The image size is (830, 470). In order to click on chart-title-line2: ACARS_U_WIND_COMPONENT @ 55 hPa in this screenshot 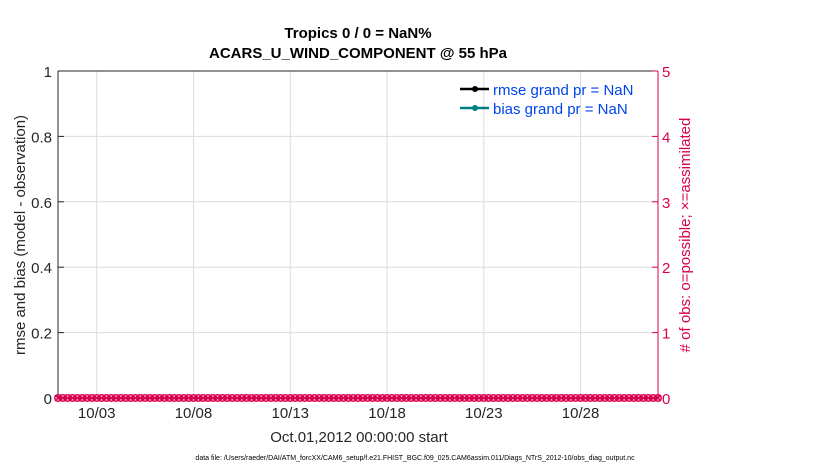, I will do `click(358, 53)`.